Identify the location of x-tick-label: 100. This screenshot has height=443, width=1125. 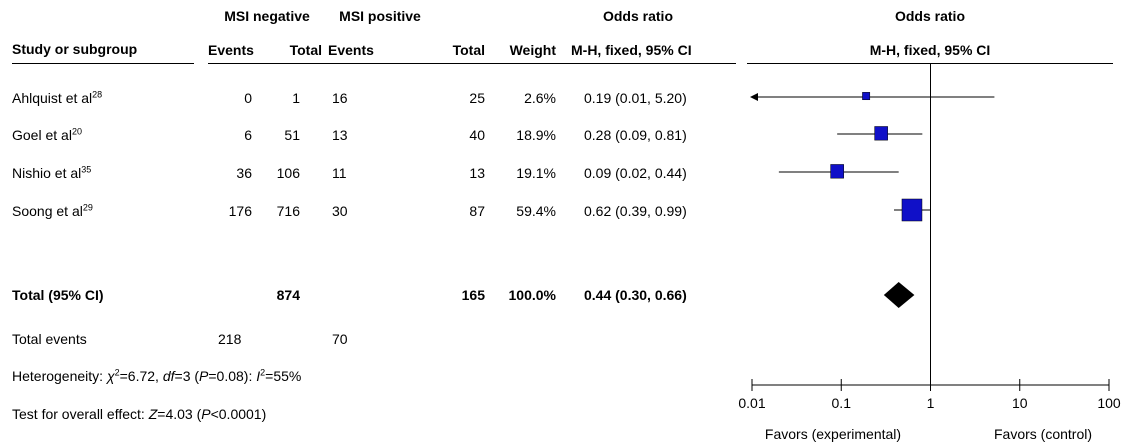
(1109, 403).